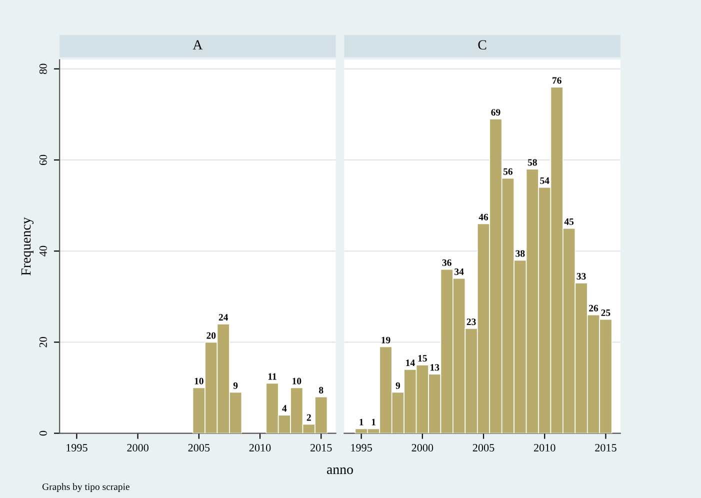 The width and height of the screenshot is (701, 498). Describe the element at coordinates (197, 45) in the screenshot. I see `chart-title: A` at that location.